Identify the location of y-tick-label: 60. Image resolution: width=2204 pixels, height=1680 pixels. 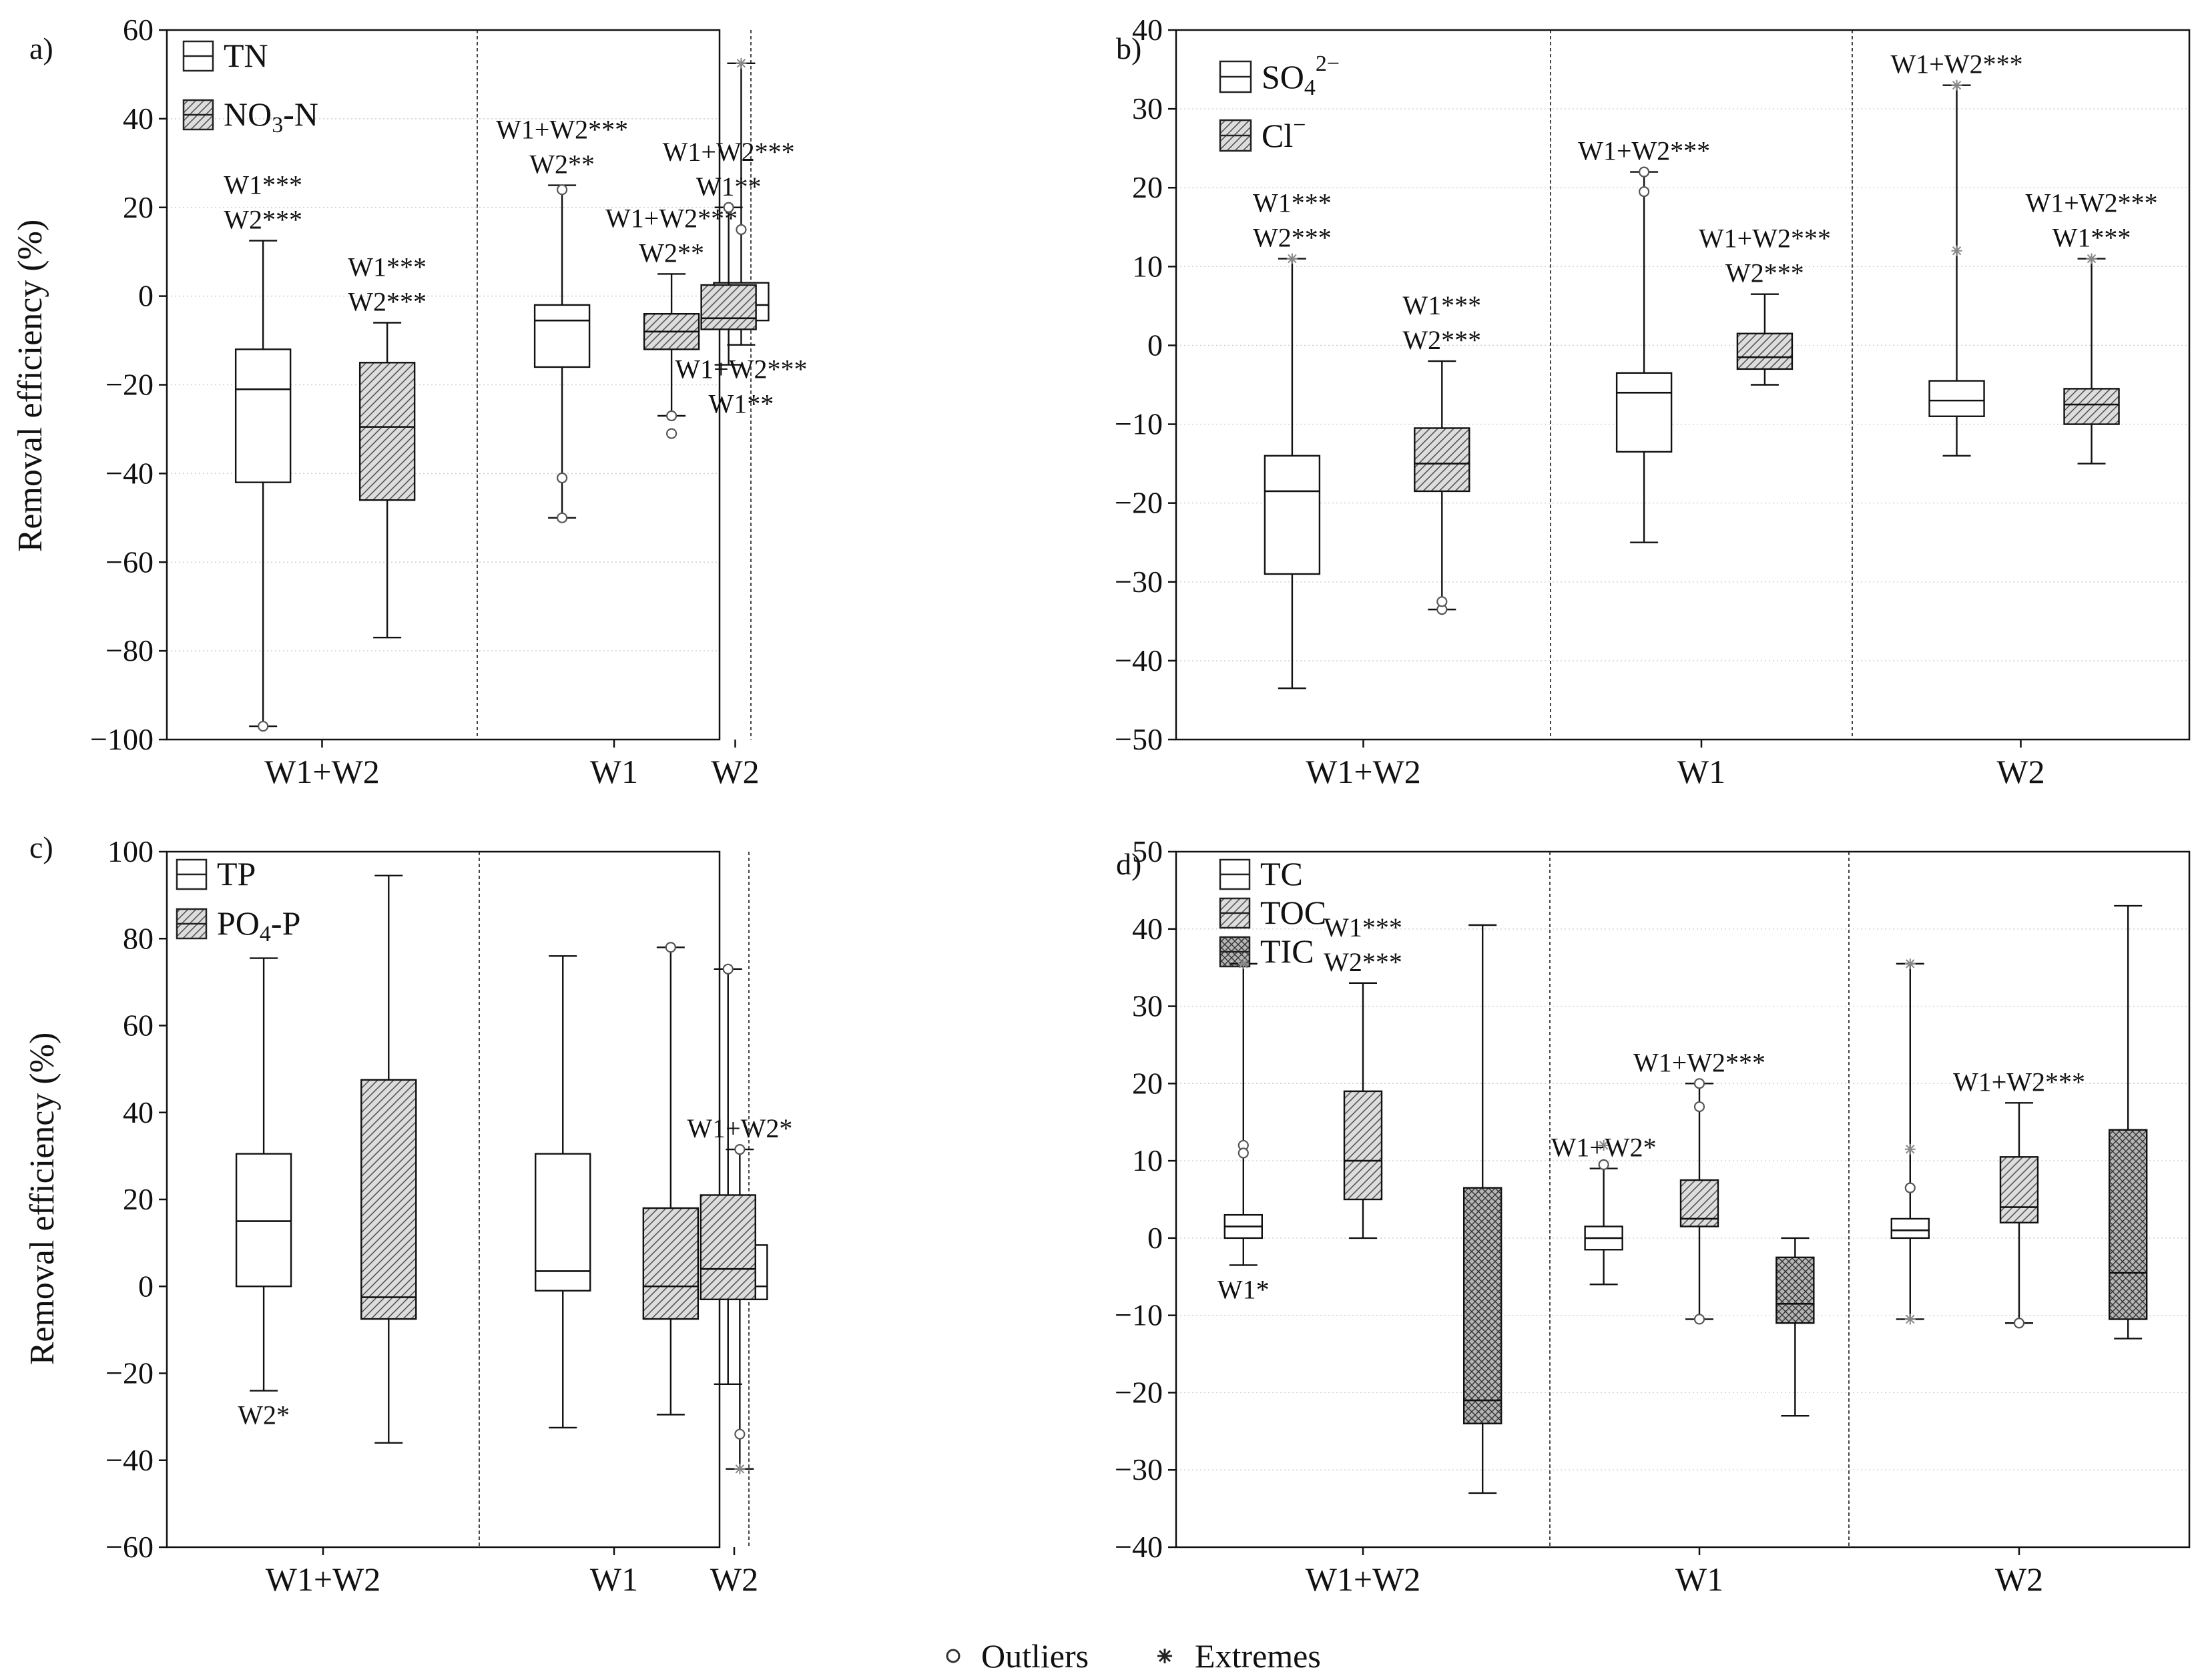
(138, 30).